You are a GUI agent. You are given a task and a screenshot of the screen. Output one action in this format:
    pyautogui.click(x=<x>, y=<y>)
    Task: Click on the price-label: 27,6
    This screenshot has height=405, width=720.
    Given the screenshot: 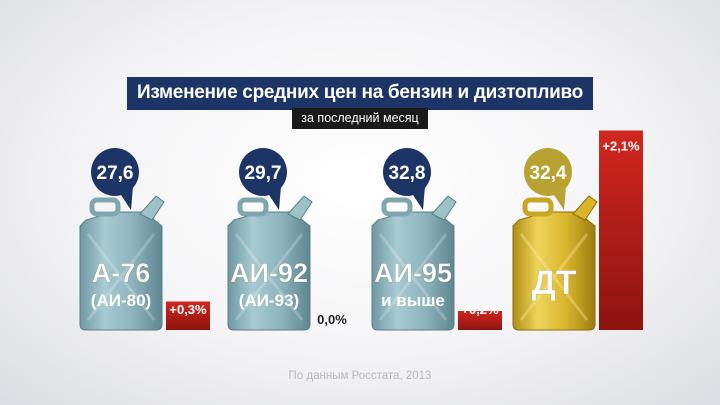 What is the action you would take?
    pyautogui.click(x=115, y=173)
    